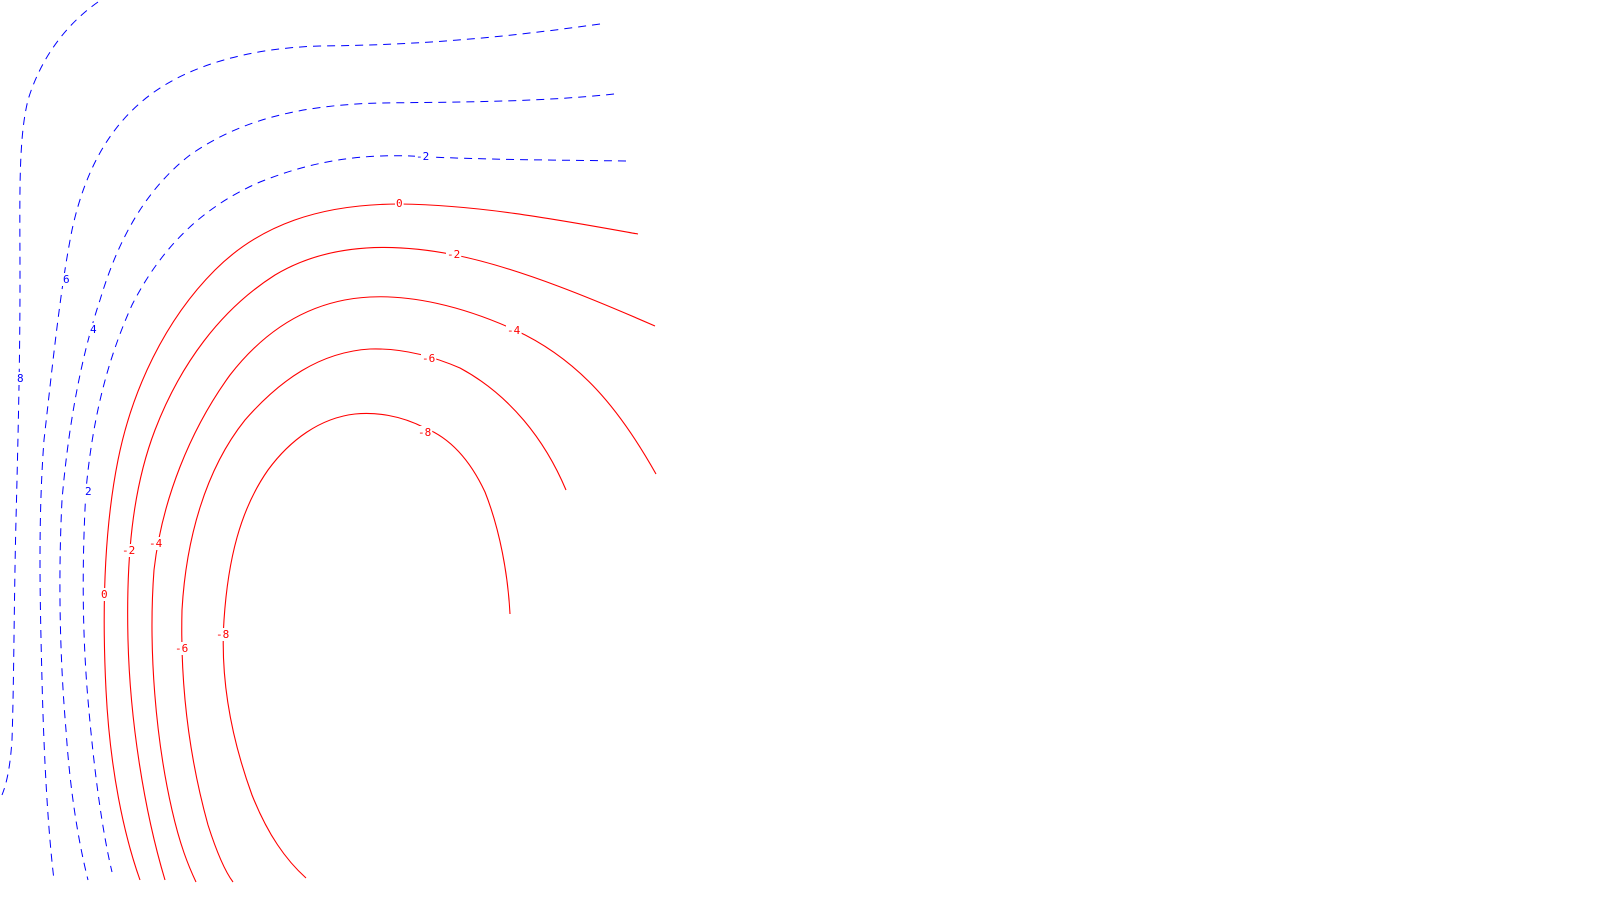  Describe the element at coordinates (366, 645) in the screenshot. I see `contour-line-neg8` at that location.